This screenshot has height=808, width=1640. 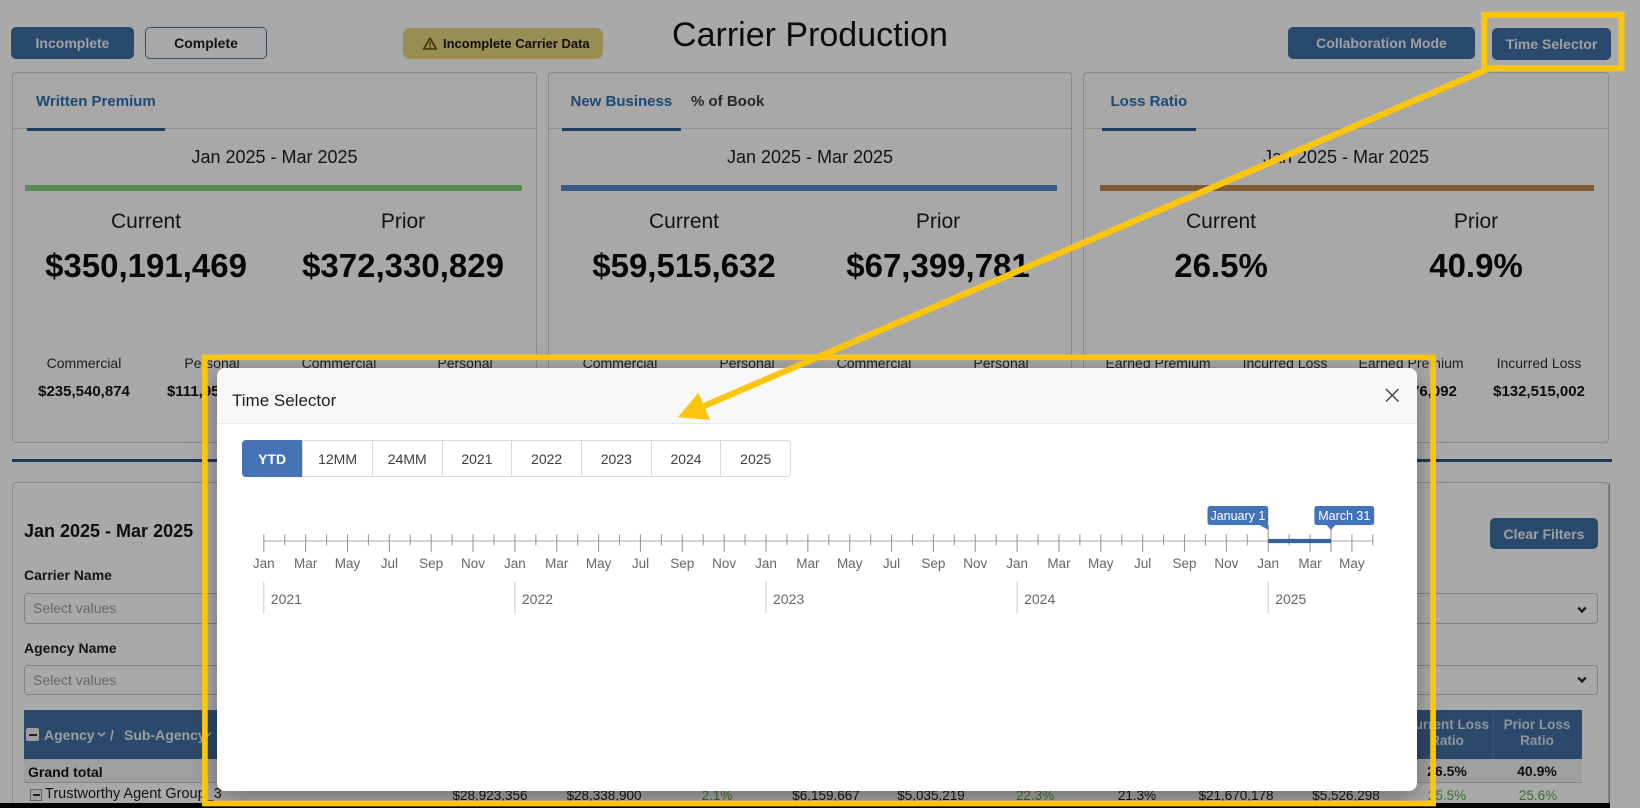 What do you see at coordinates (788, 599) in the screenshot?
I see `svg-text: 2023` at bounding box center [788, 599].